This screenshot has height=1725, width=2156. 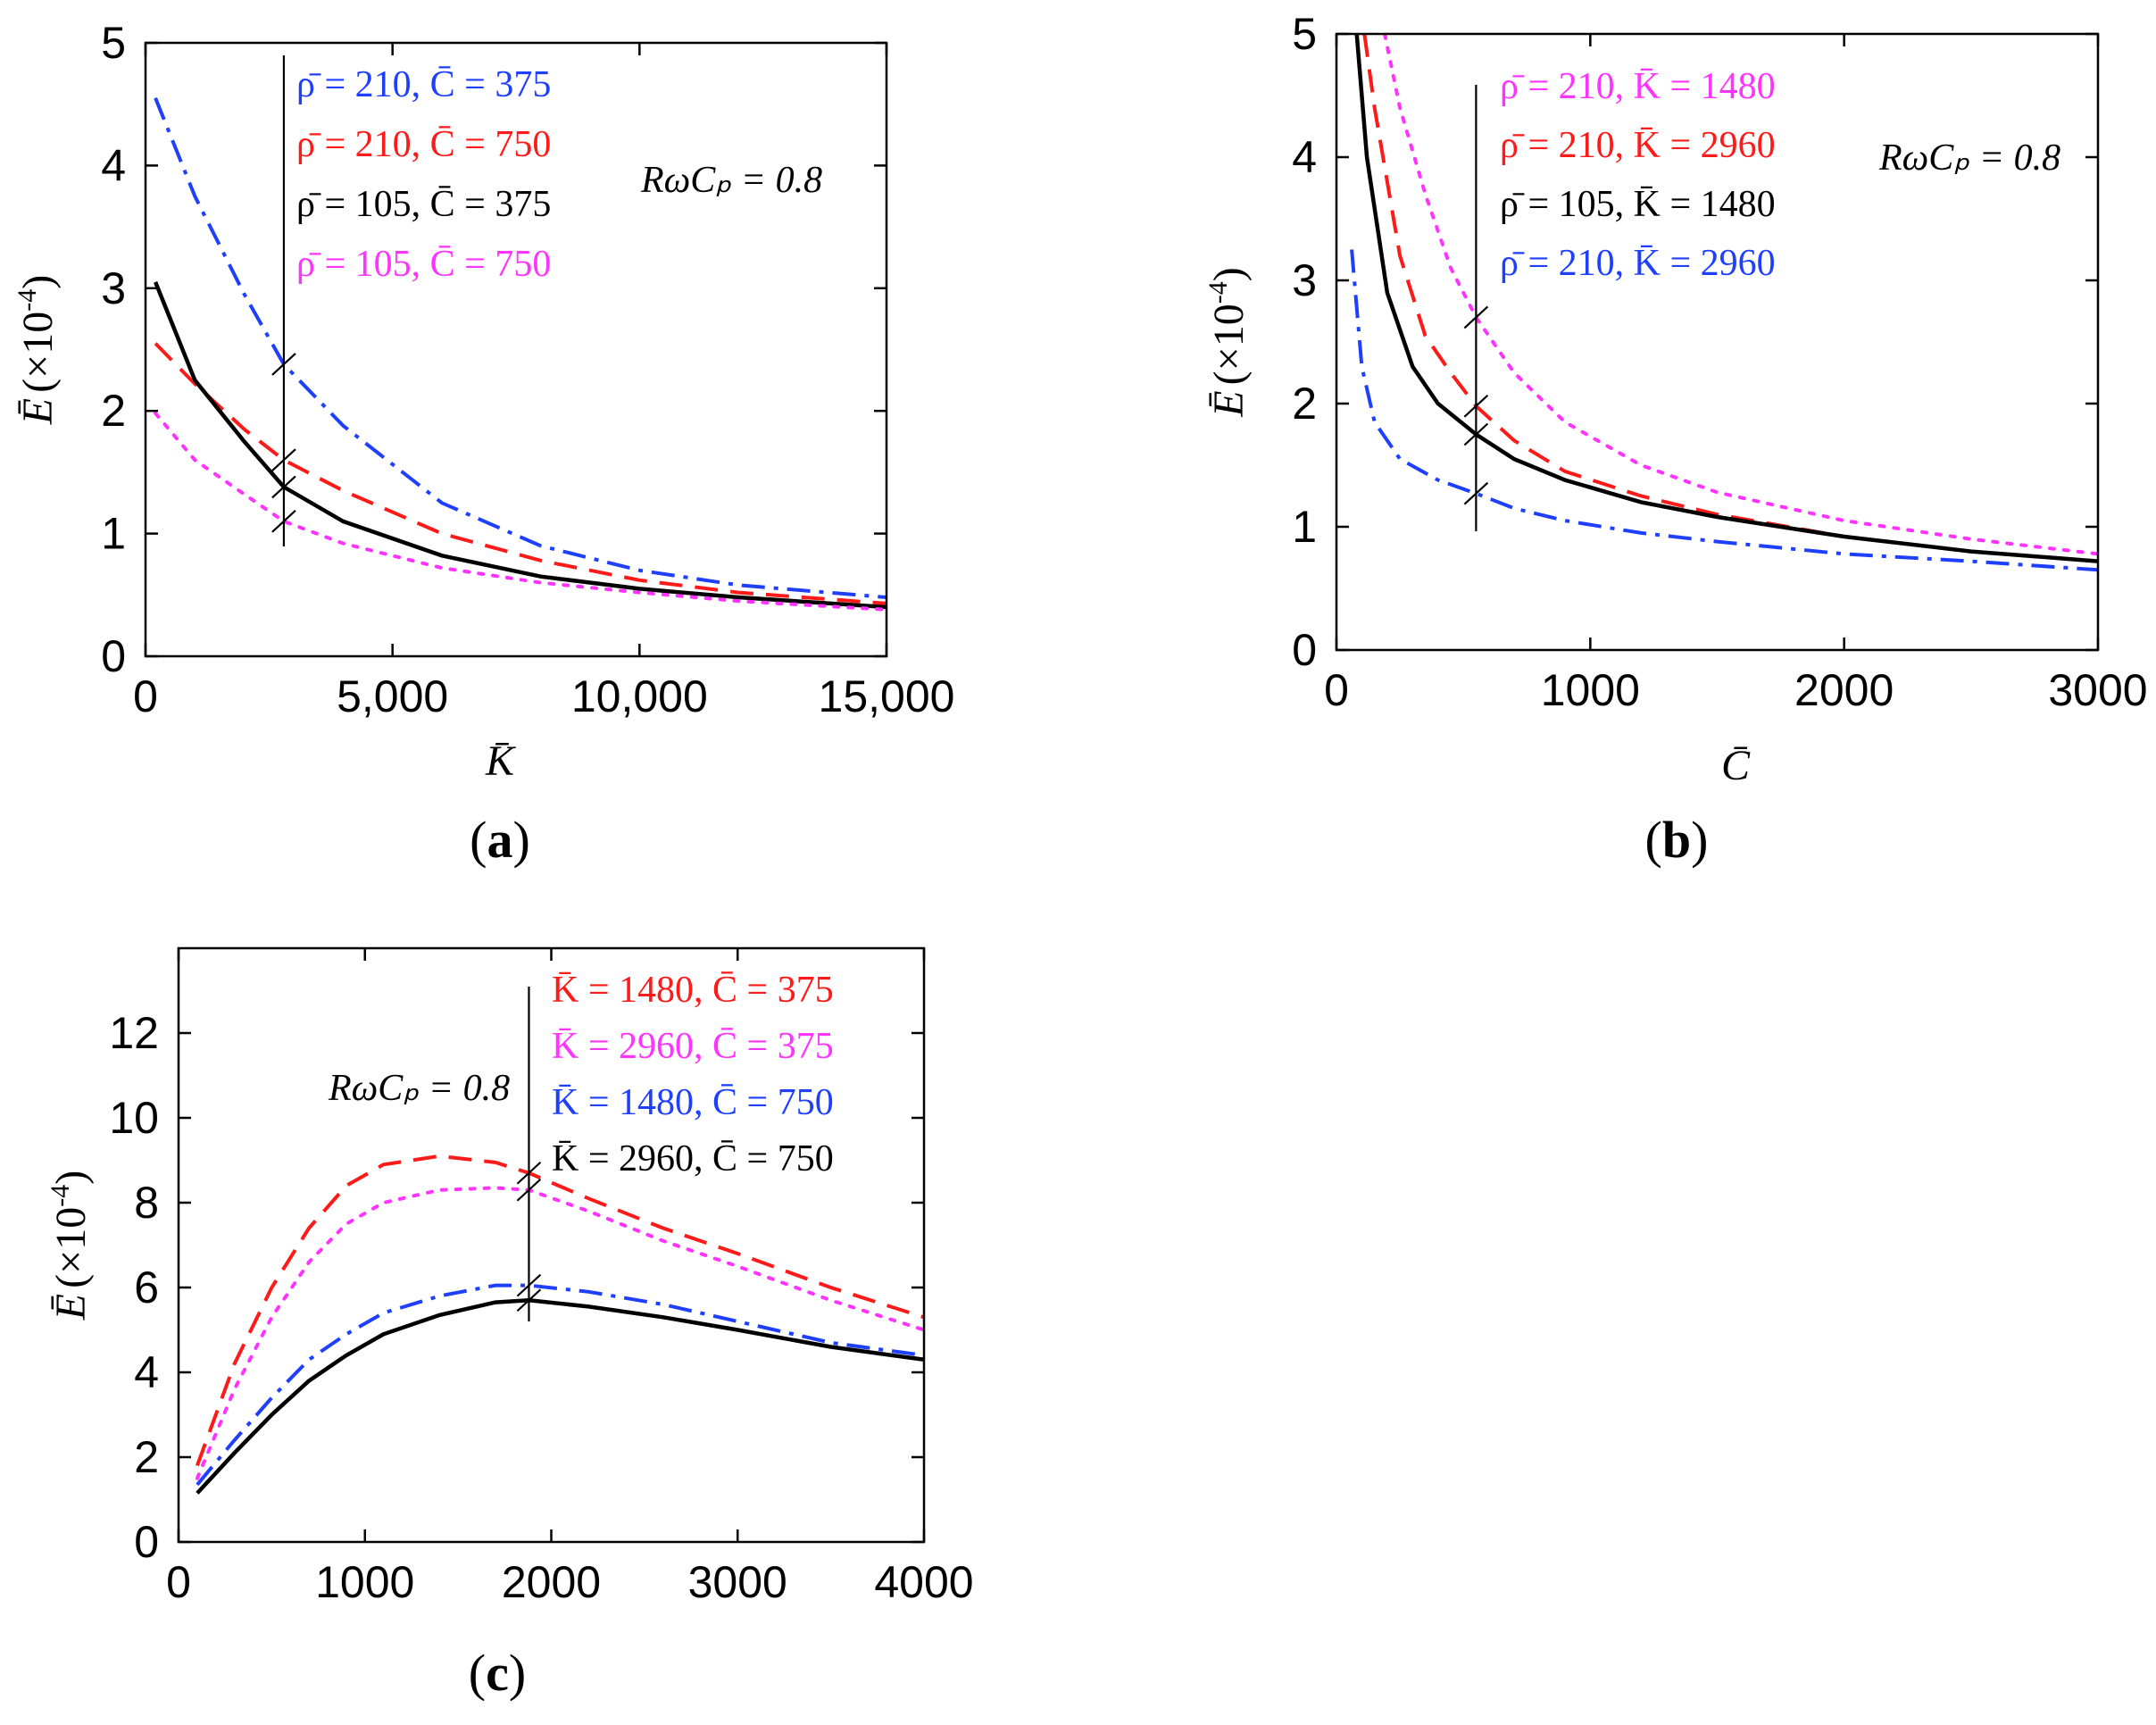 What do you see at coordinates (1638, 87) in the screenshot?
I see `legend-entry-b-0: ρ̄ = 210, K̄ = 1480` at bounding box center [1638, 87].